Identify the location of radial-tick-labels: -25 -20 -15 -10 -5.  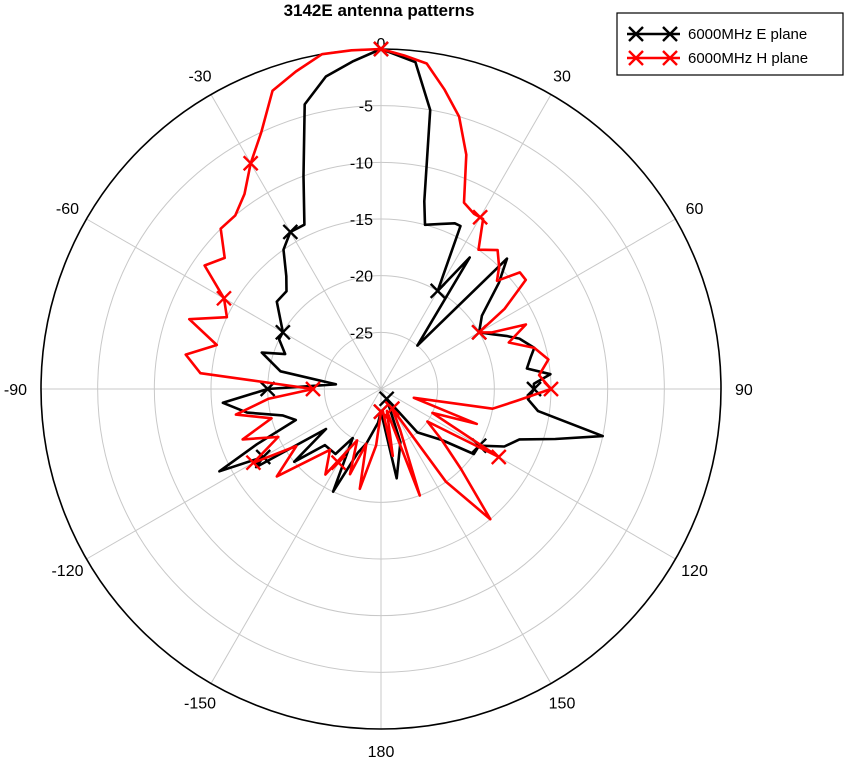
(361, 221).